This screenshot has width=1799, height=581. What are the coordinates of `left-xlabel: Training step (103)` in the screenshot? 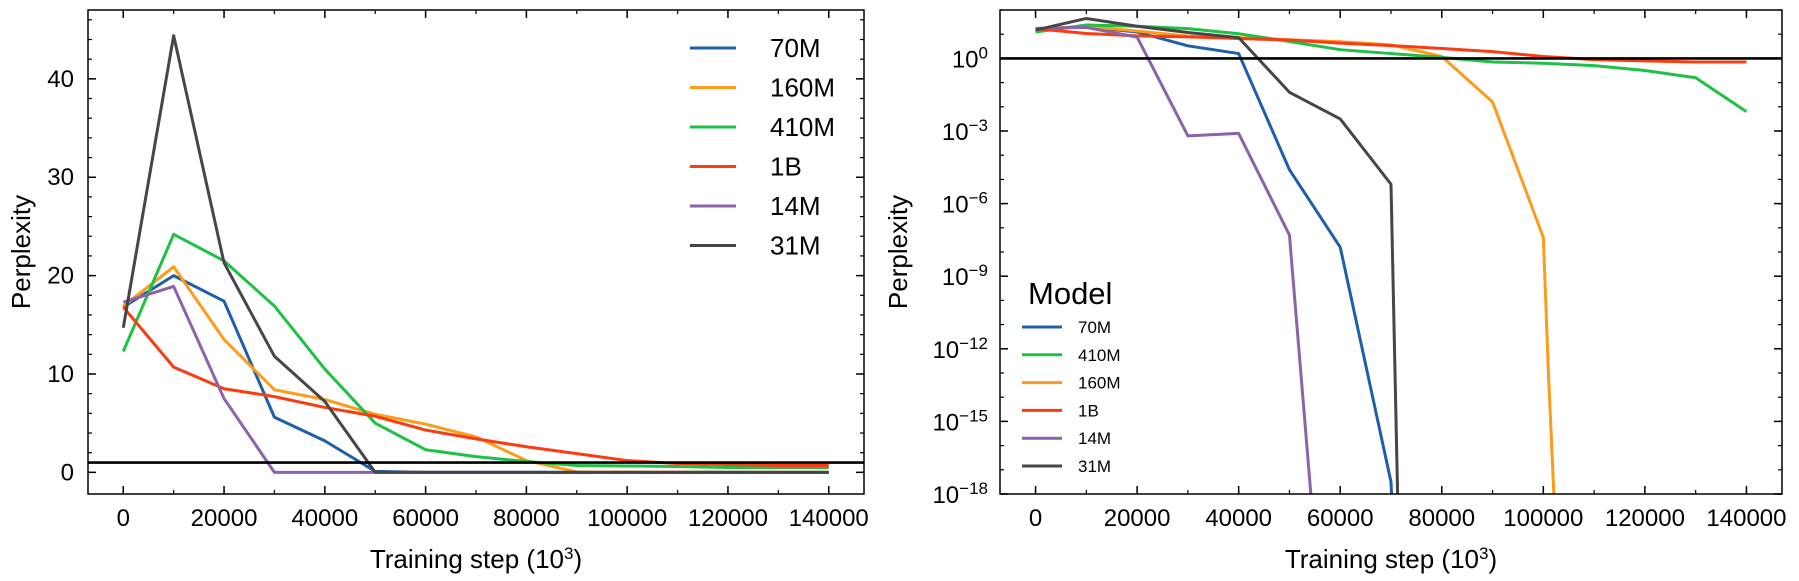 It's located at (476, 559).